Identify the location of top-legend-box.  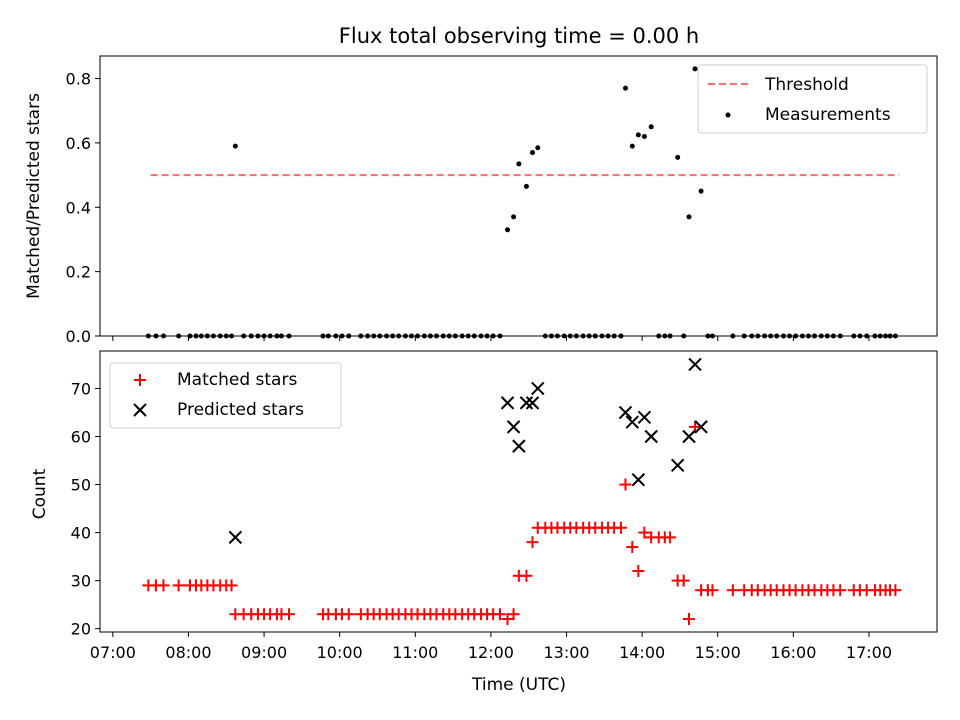
(812, 99).